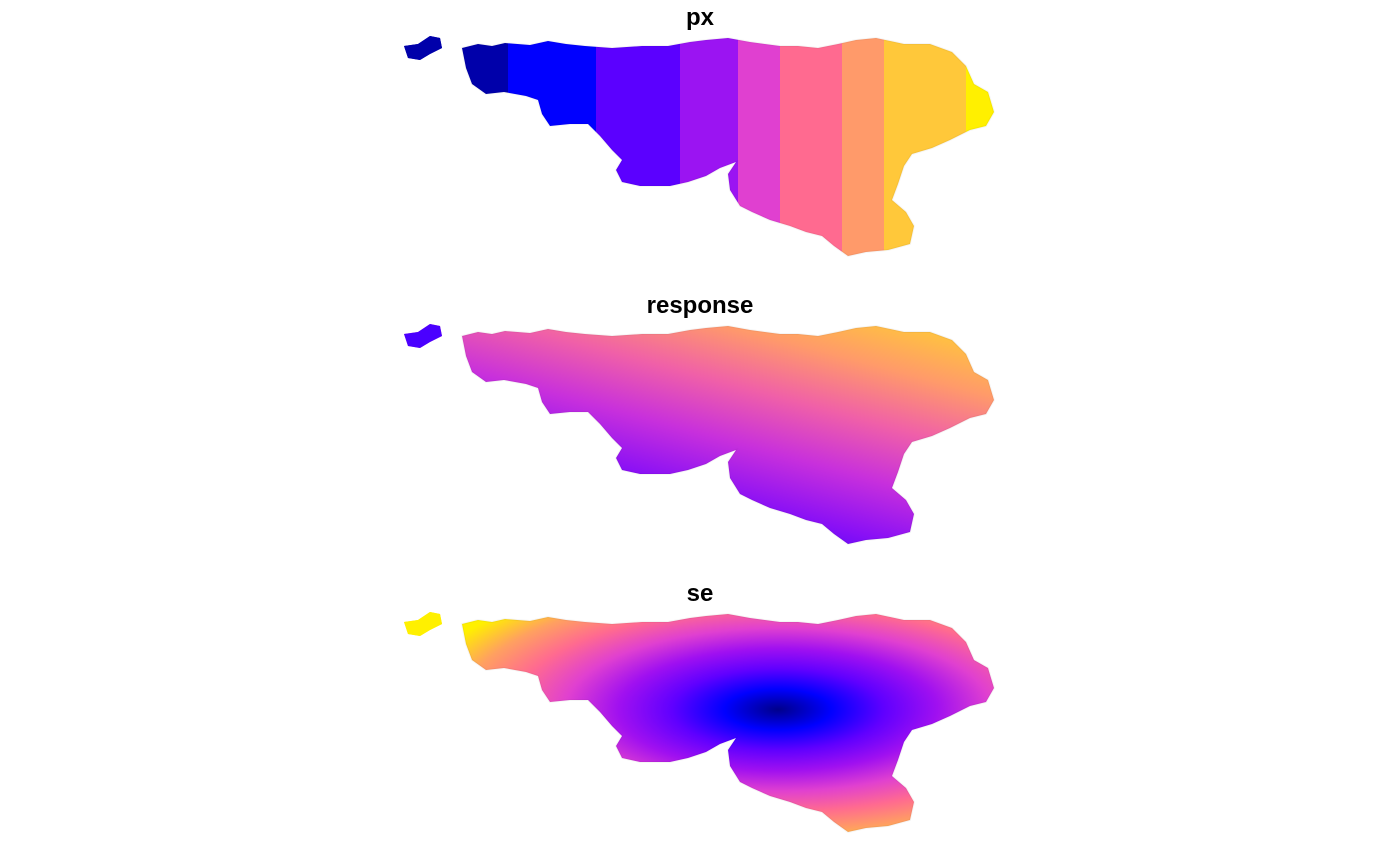 This screenshot has width=1400, height=865. I want to click on panel-title: response, so click(700, 305).